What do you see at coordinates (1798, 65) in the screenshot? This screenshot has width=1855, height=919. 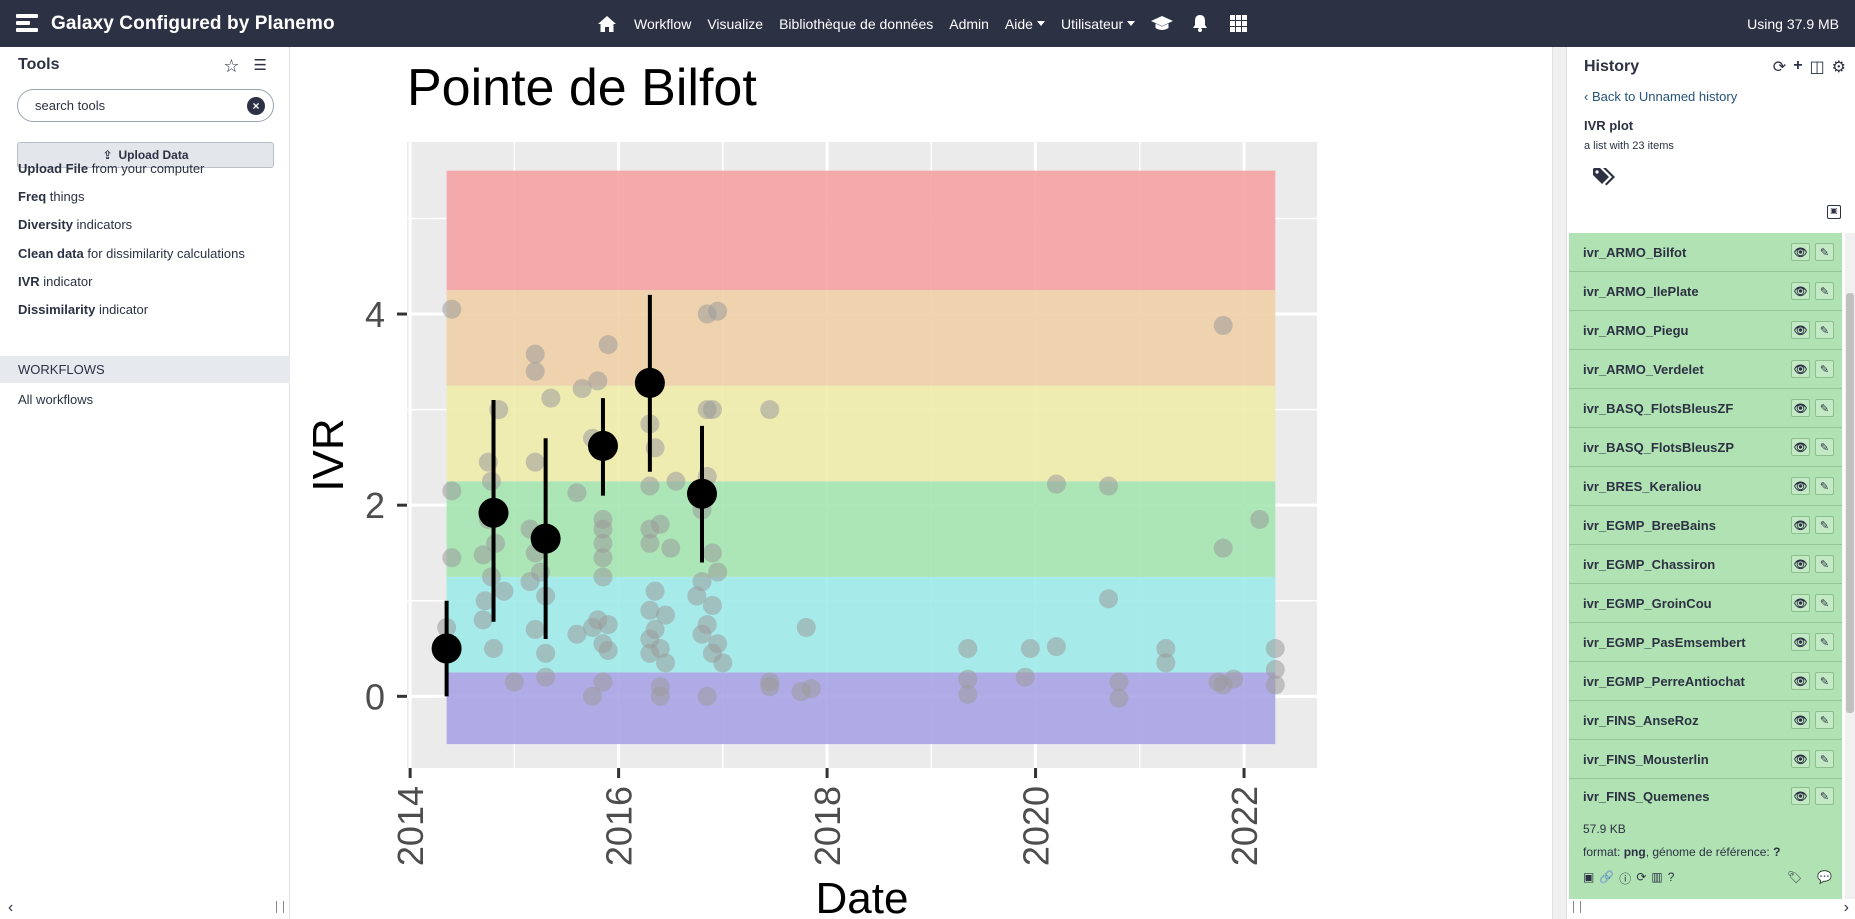 I see `plus-icon: +` at bounding box center [1798, 65].